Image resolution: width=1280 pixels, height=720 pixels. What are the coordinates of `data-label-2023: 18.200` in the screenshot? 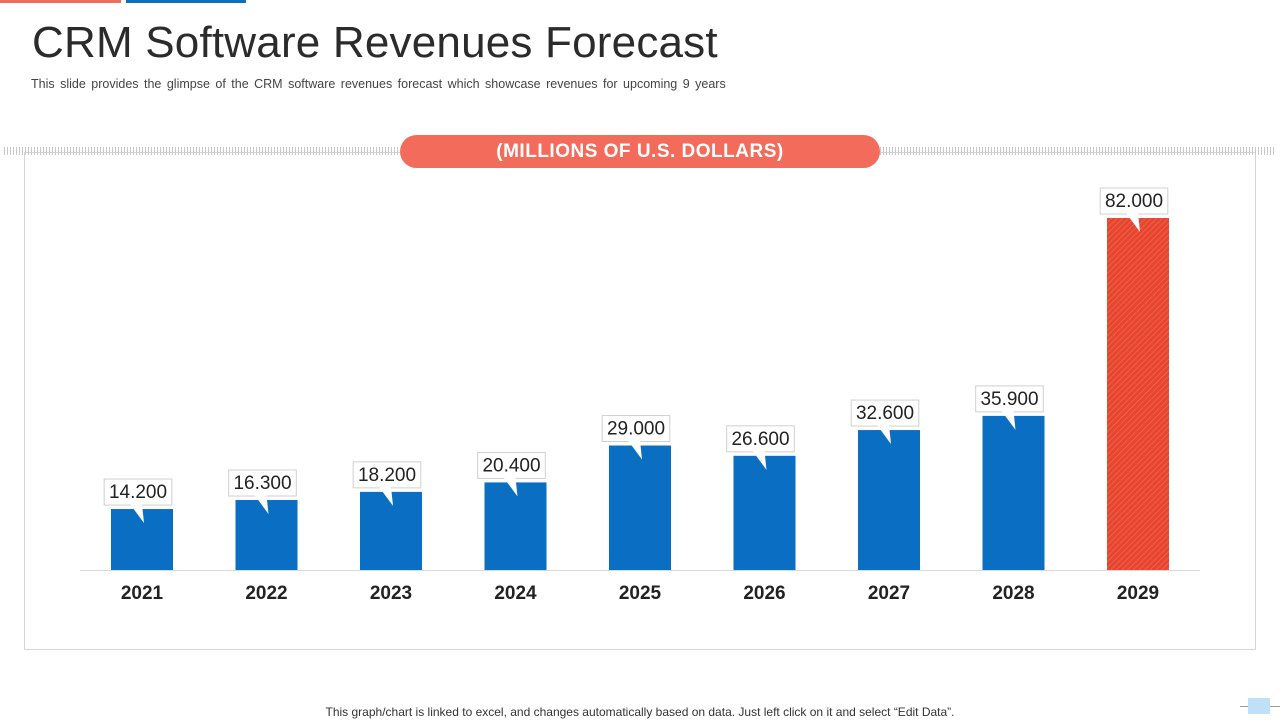 It's located at (387, 475).